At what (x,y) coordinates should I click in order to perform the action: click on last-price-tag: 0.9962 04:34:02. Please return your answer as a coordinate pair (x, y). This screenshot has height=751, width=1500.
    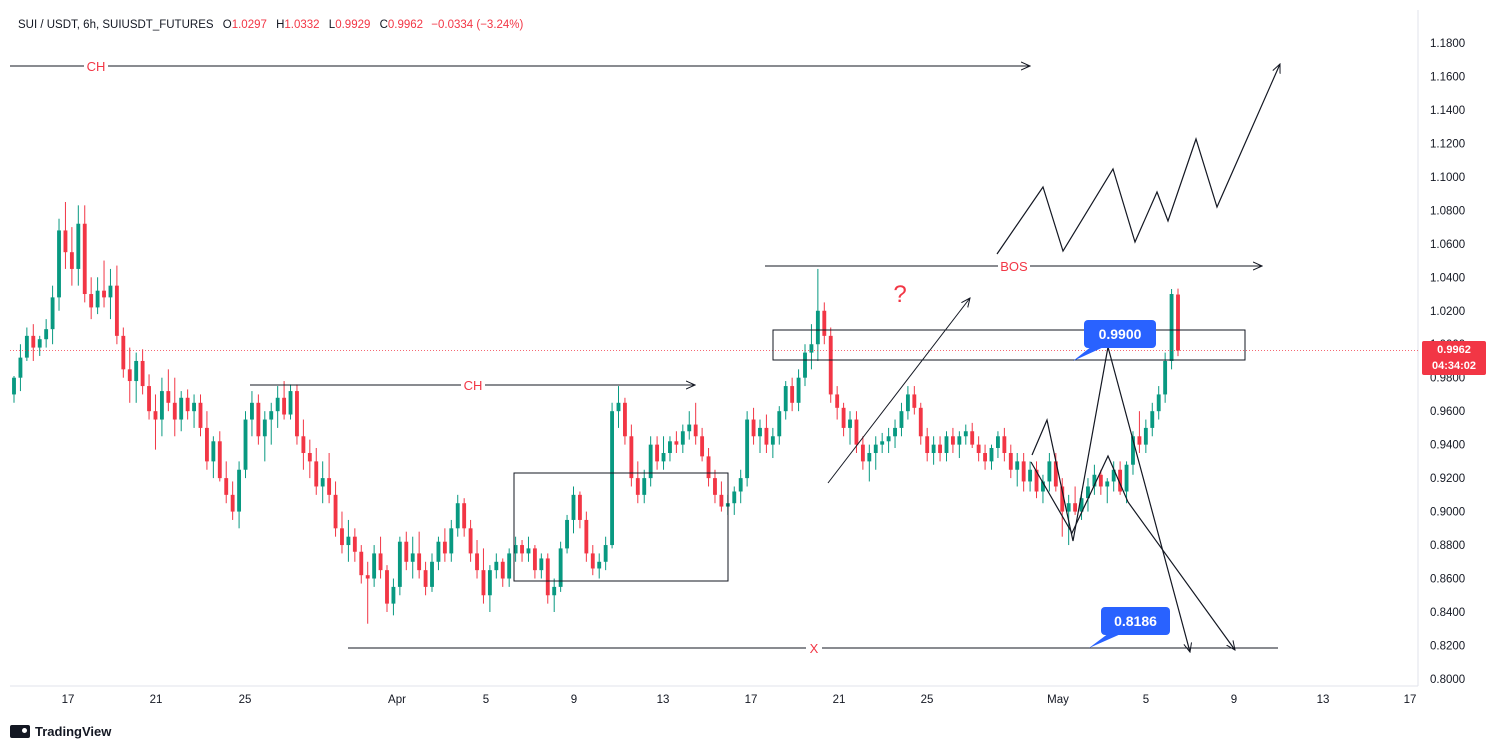
    Looking at the image, I should click on (1454, 358).